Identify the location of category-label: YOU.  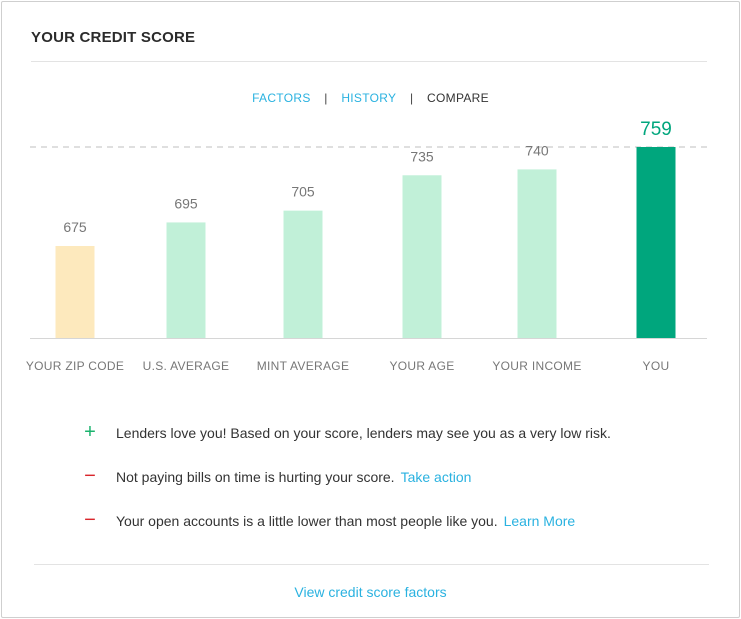
(656, 366).